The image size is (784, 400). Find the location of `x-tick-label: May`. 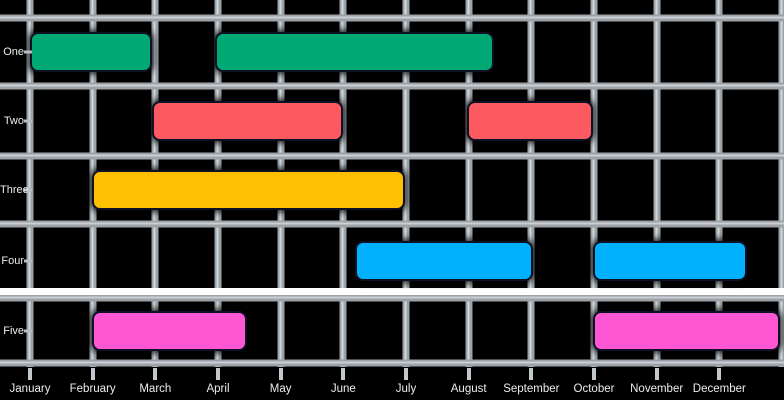

x-tick-label: May is located at coordinates (280, 389).